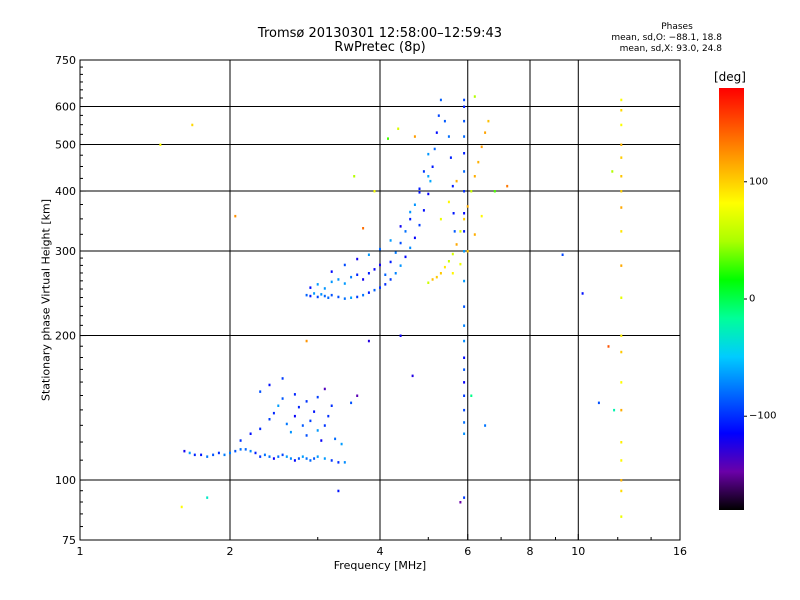  I want to click on colorbar, so click(731, 299).